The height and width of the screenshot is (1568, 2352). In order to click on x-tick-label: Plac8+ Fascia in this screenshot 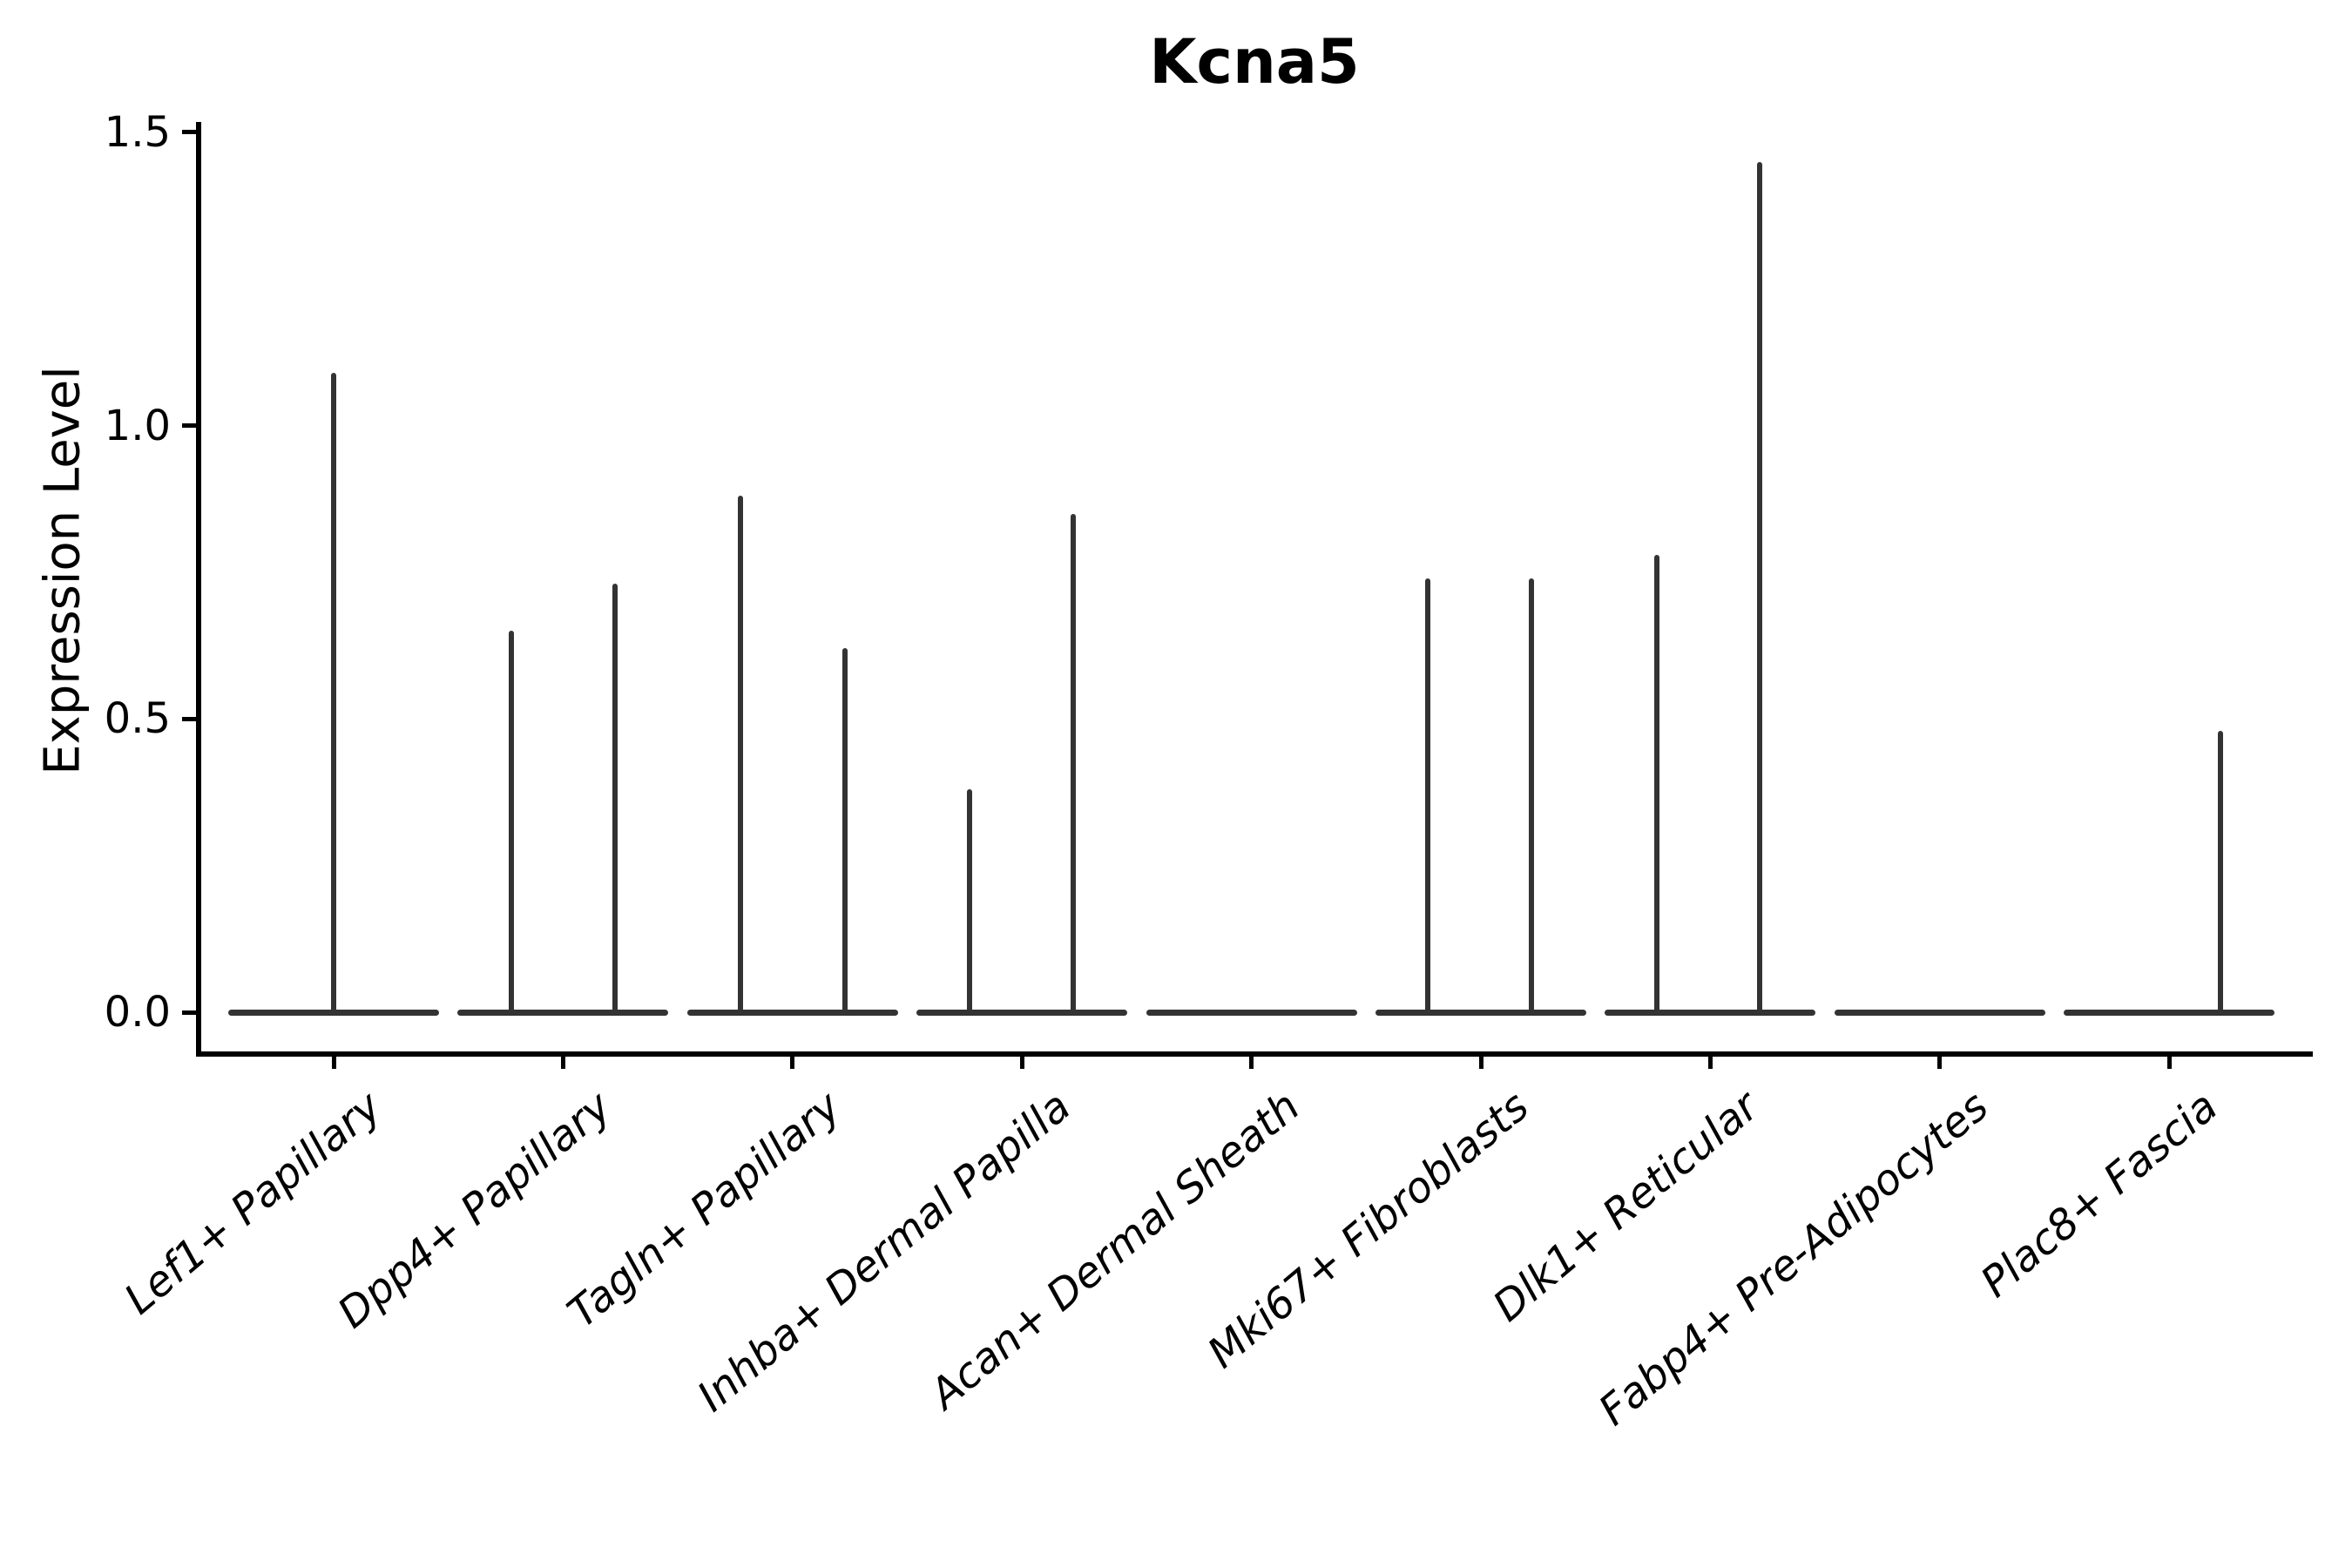, I will do `click(2099, 1195)`.